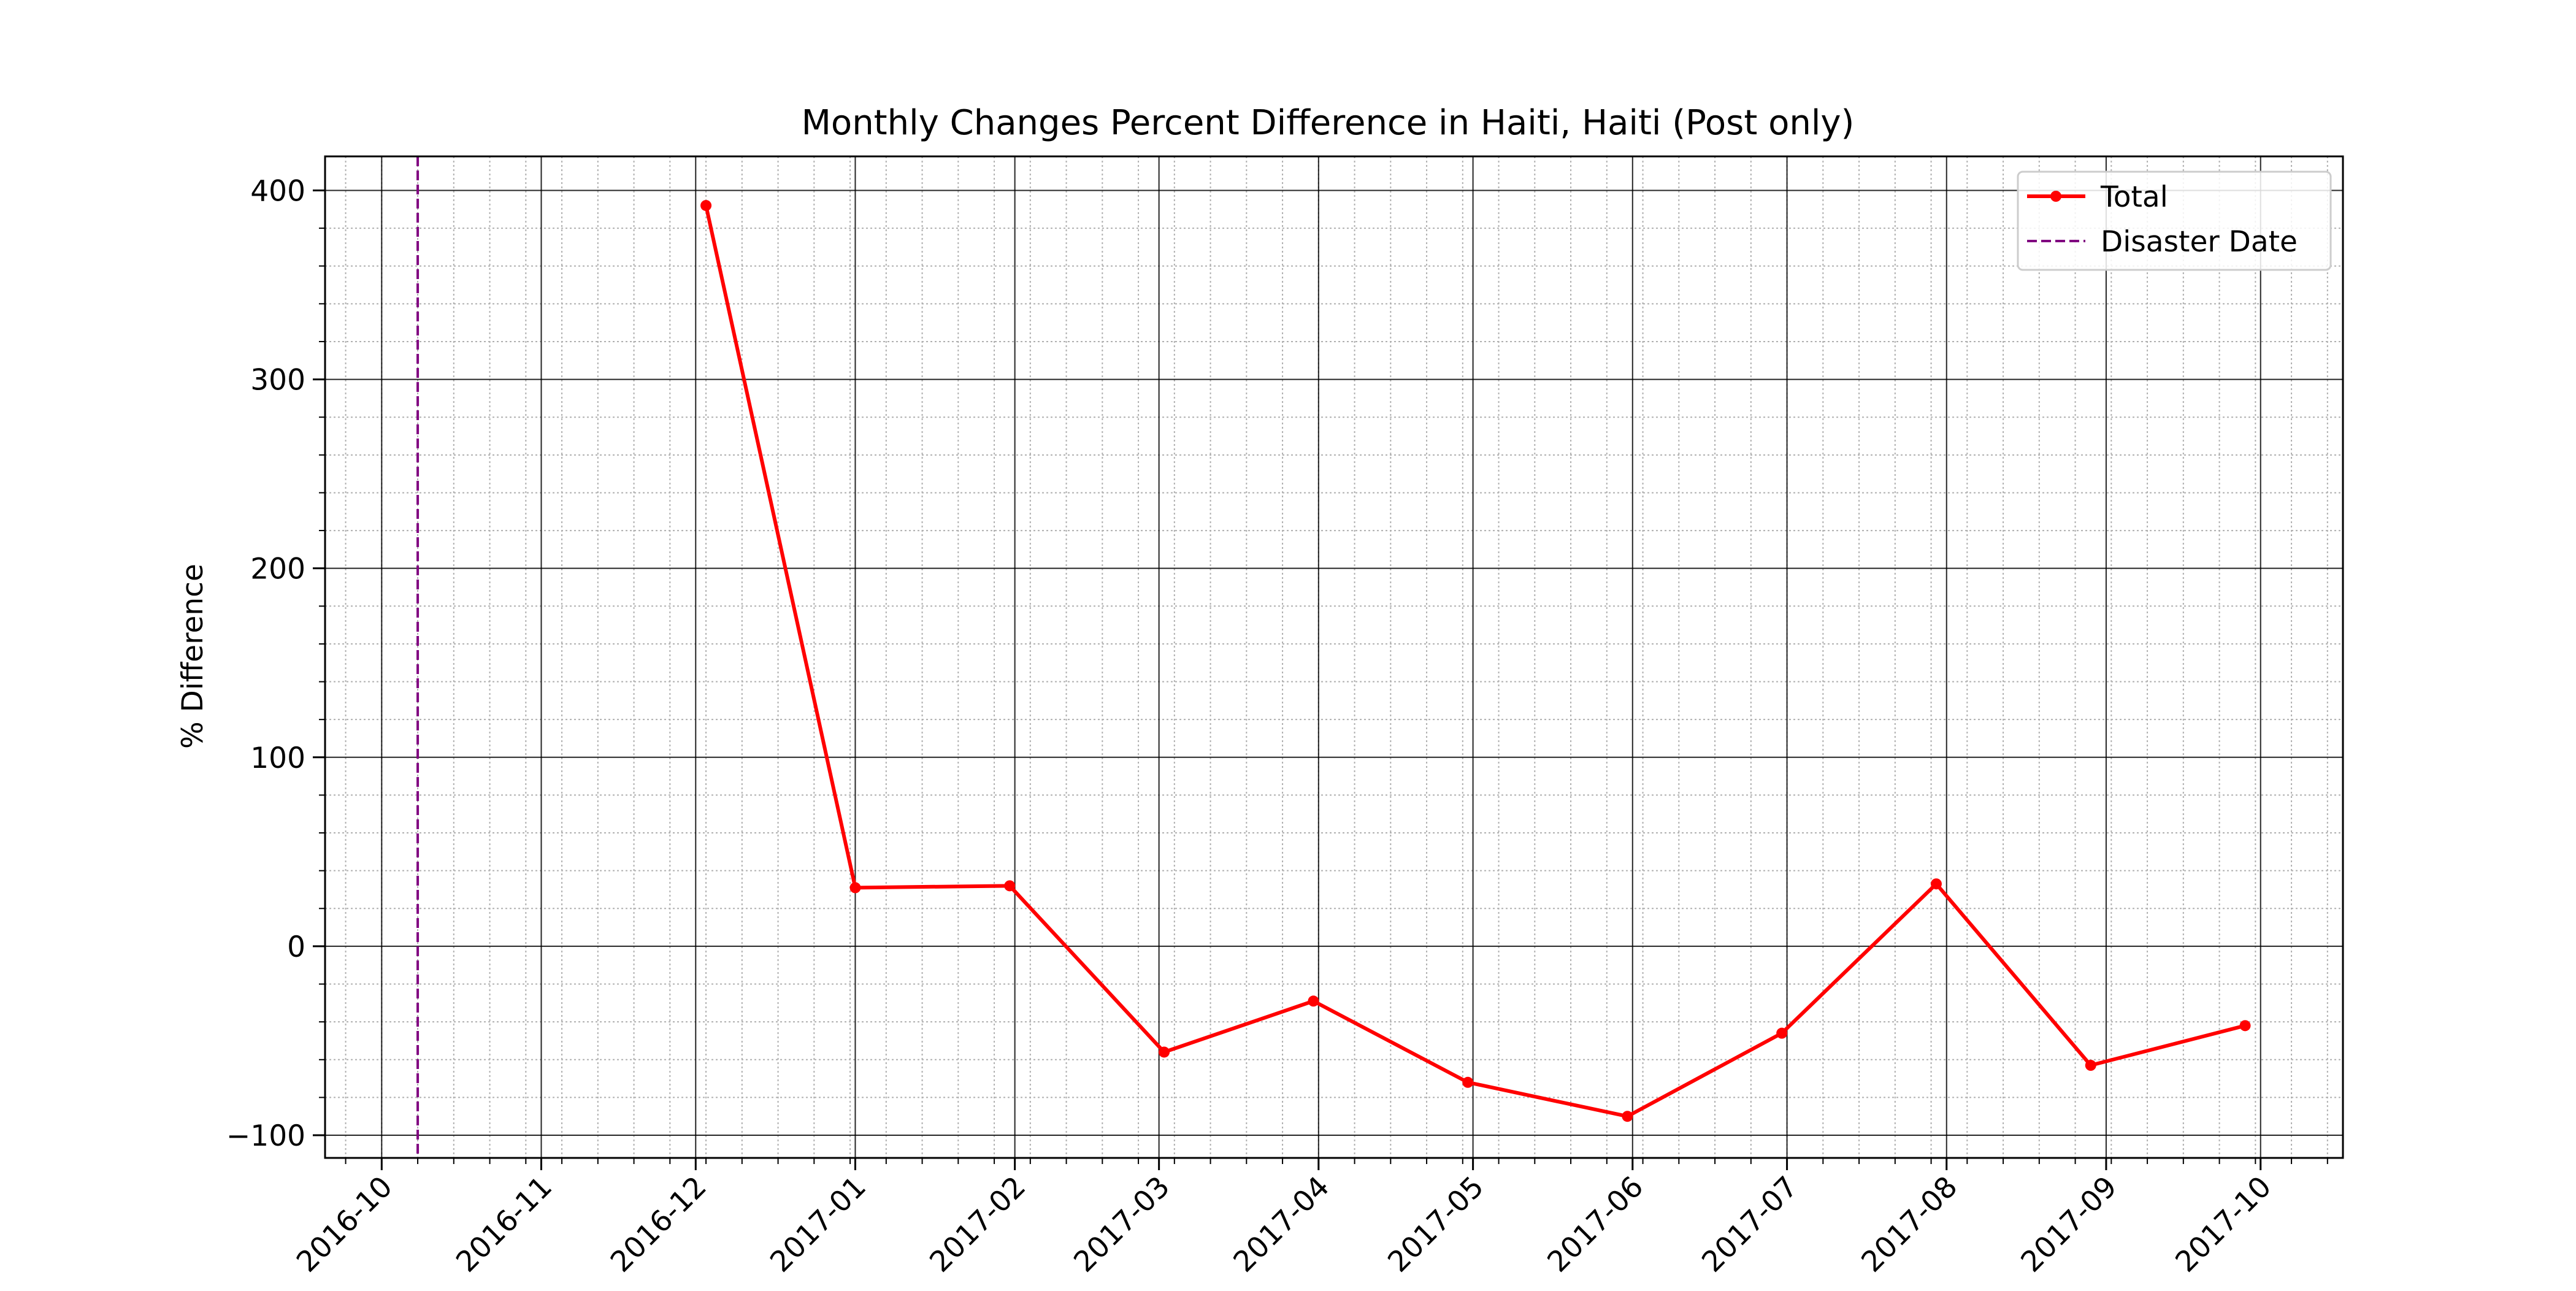  What do you see at coordinates (265, 1136) in the screenshot?
I see `y-tick-label: −100` at bounding box center [265, 1136].